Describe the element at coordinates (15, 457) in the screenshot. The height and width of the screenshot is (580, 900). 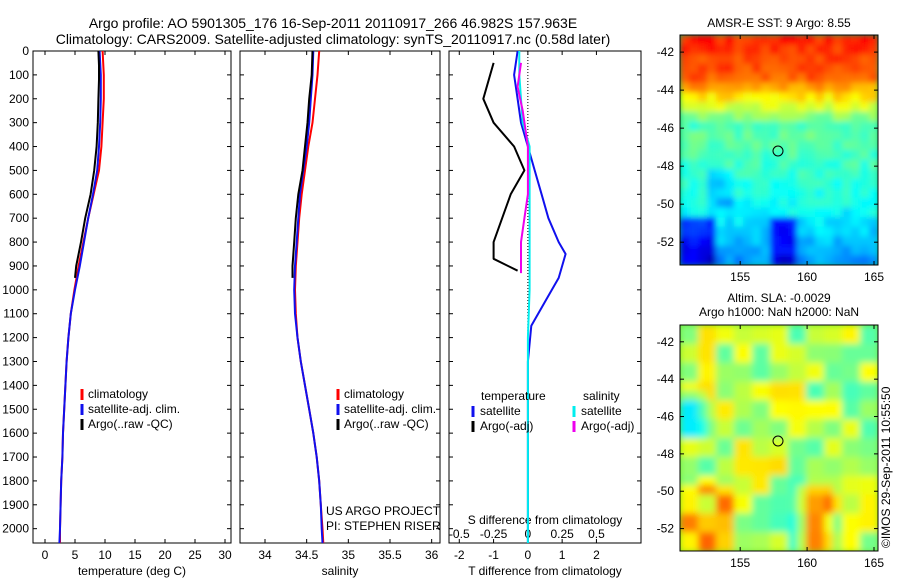
I see `depth-tick-label: 1700` at that location.